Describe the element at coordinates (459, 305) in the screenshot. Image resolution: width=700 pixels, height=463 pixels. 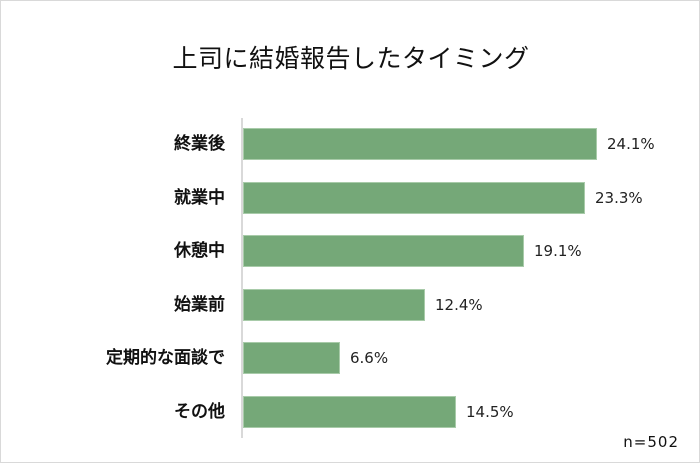
I see `value-label: 12.4%` at that location.